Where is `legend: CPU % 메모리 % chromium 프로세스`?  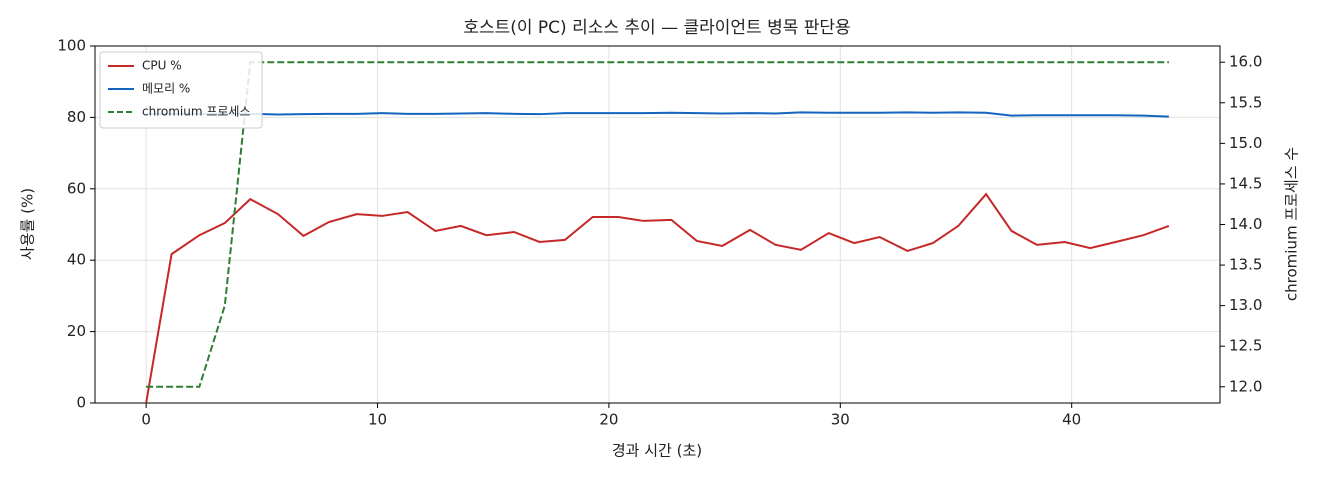
legend: CPU % 메모리 % chromium 프로세스 is located at coordinates (181, 90).